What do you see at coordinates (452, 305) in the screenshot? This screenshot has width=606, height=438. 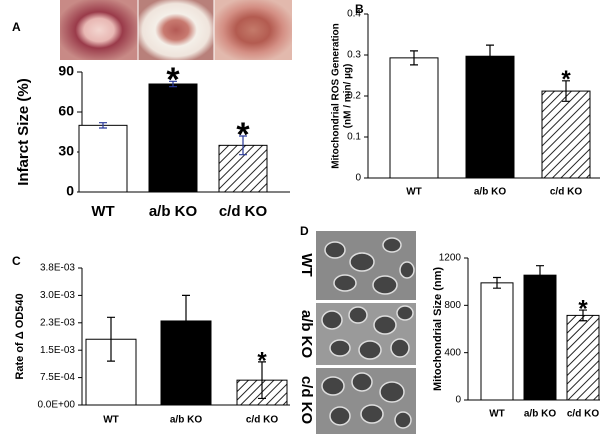 I see `y-tick-label: 800` at bounding box center [452, 305].